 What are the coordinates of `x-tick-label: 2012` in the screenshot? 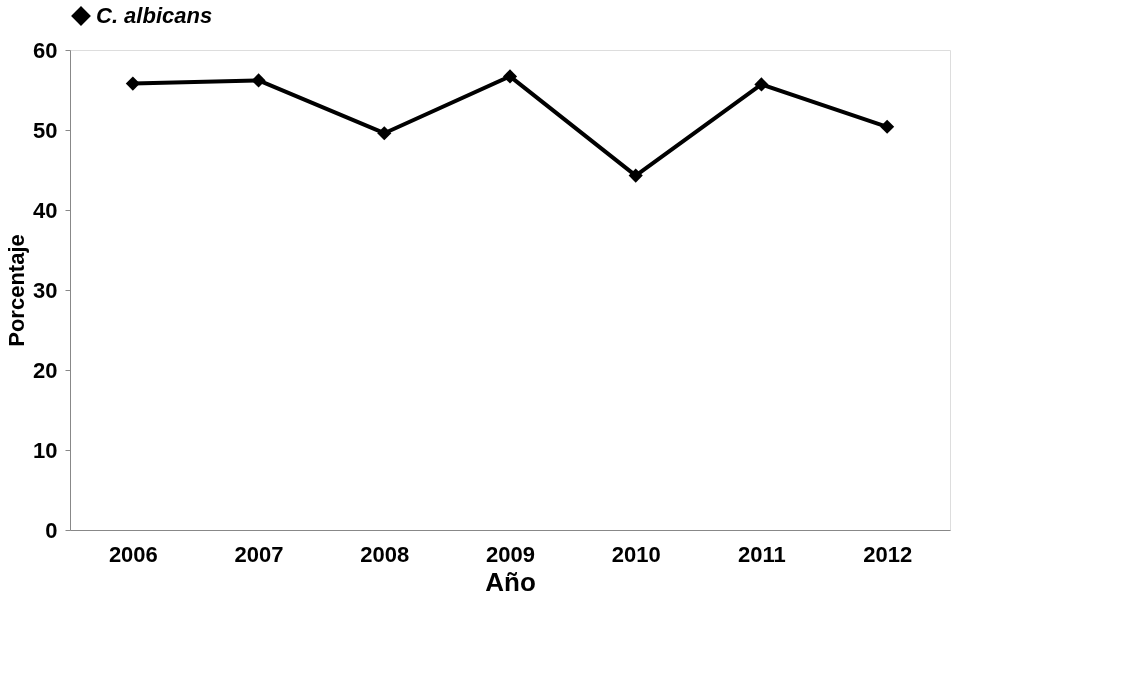 It's located at (888, 554).